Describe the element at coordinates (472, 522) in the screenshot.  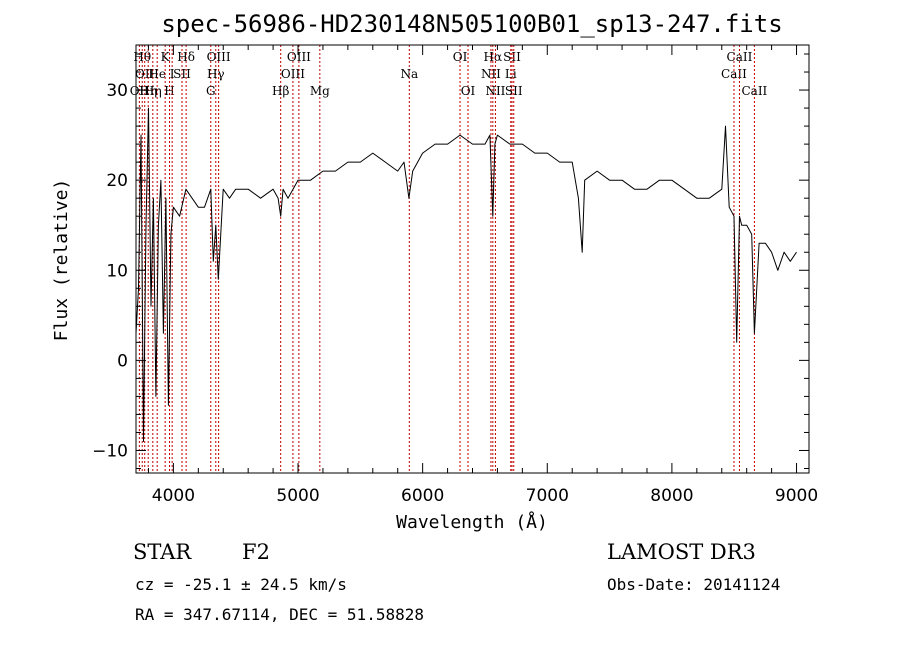
I see `x-axis-label: Wavelength (Å)` at that location.